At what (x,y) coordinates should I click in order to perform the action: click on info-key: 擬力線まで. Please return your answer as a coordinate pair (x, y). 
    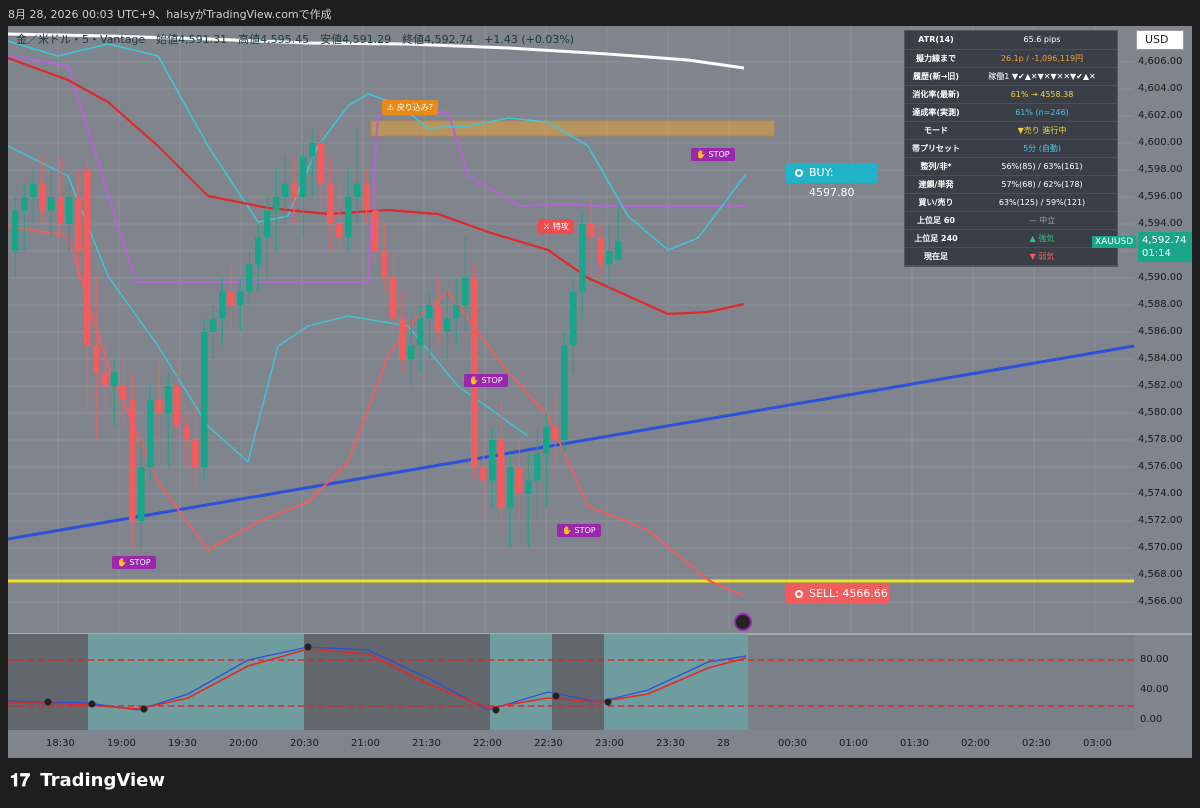
    Looking at the image, I should click on (936, 58).